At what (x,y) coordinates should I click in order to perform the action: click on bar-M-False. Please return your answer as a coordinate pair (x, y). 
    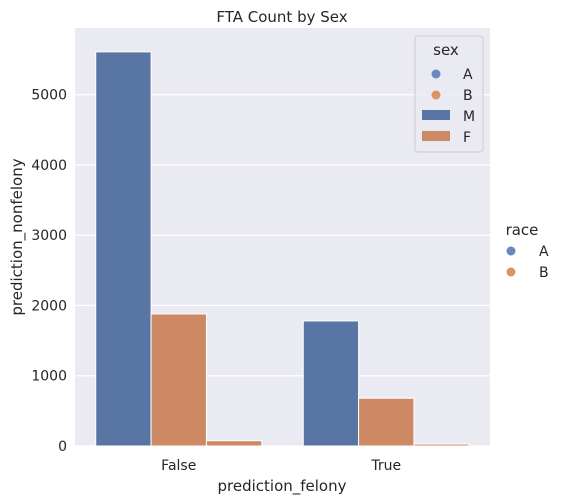
    Looking at the image, I should click on (123, 249).